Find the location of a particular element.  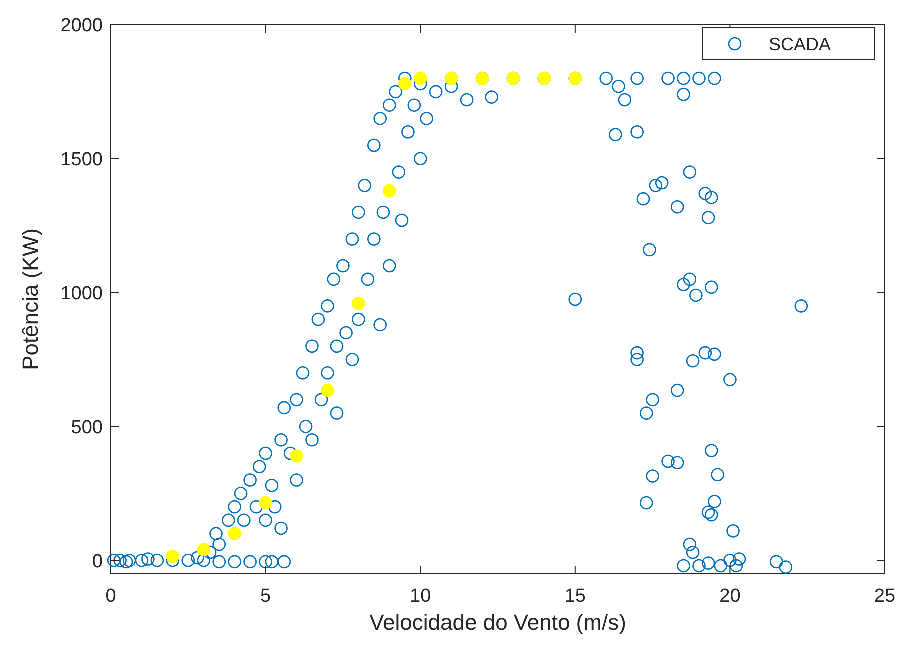

x-tick-label: 15 is located at coordinates (575, 596).